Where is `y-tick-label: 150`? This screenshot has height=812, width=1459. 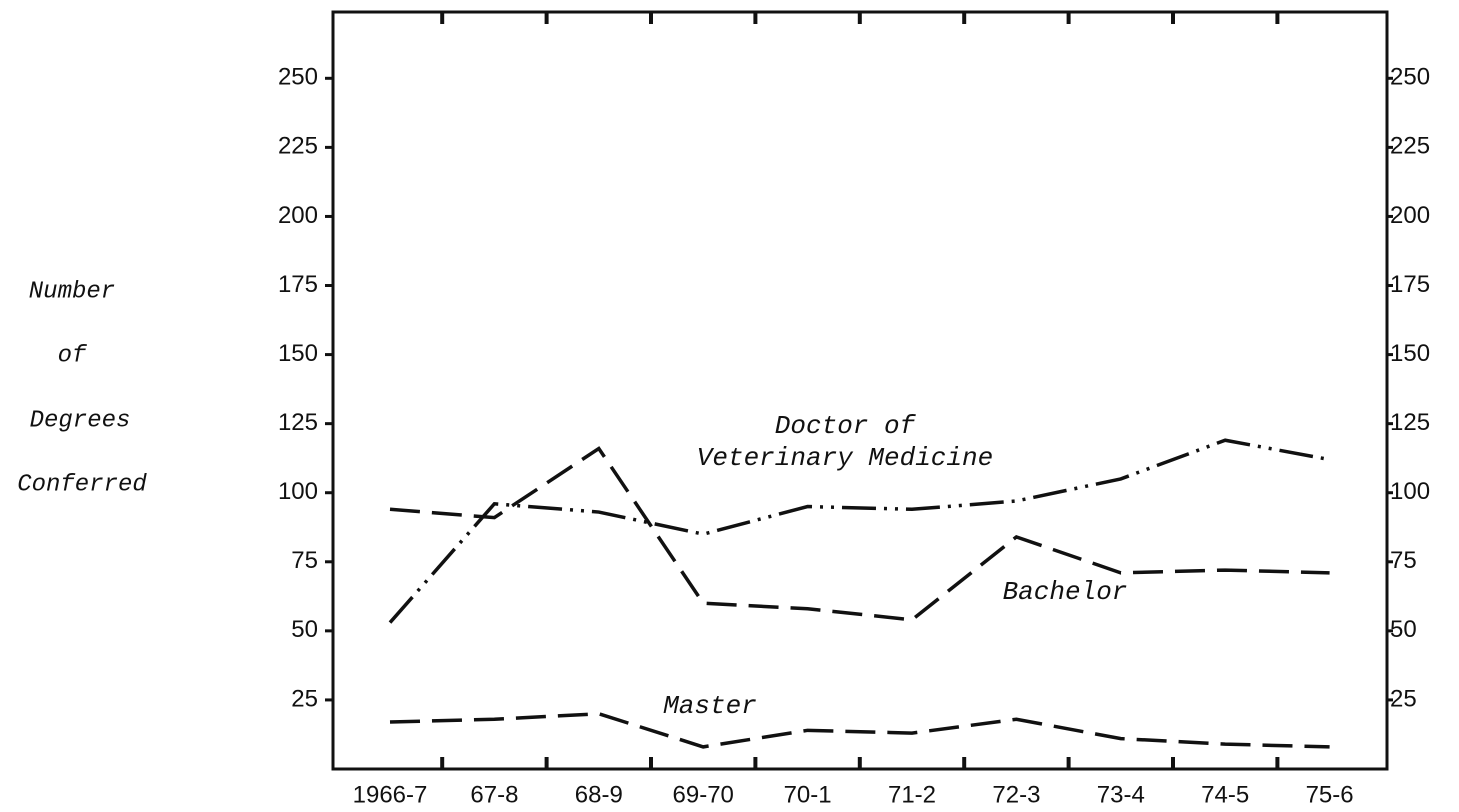 y-tick-label: 150 is located at coordinates (298, 353).